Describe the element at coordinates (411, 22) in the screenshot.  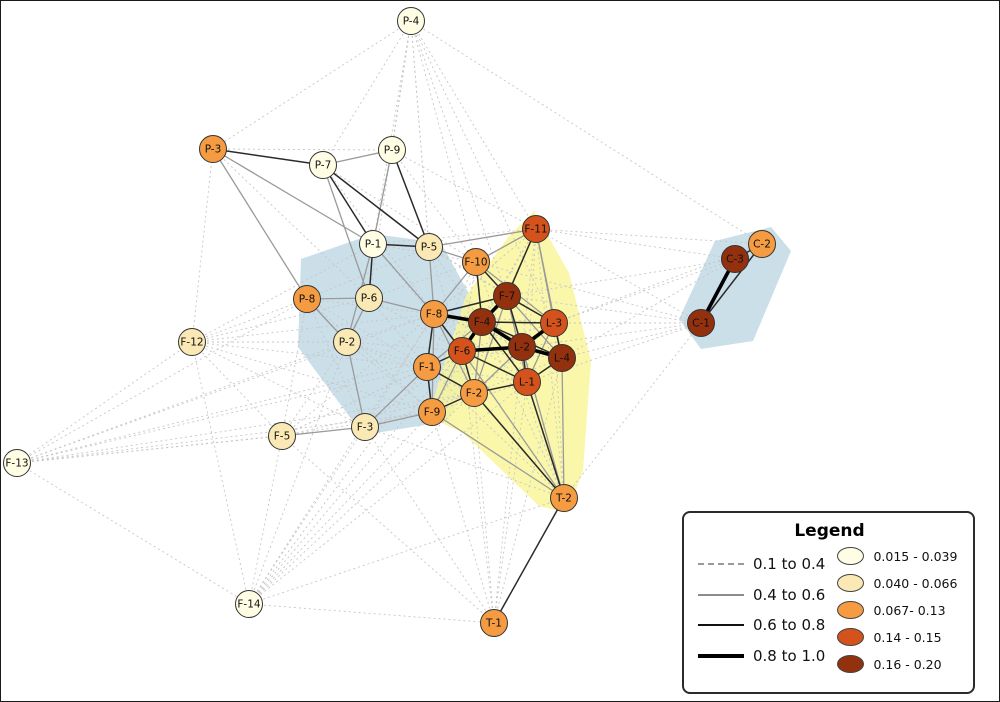
I see `node-label-P-4: P-4` at that location.